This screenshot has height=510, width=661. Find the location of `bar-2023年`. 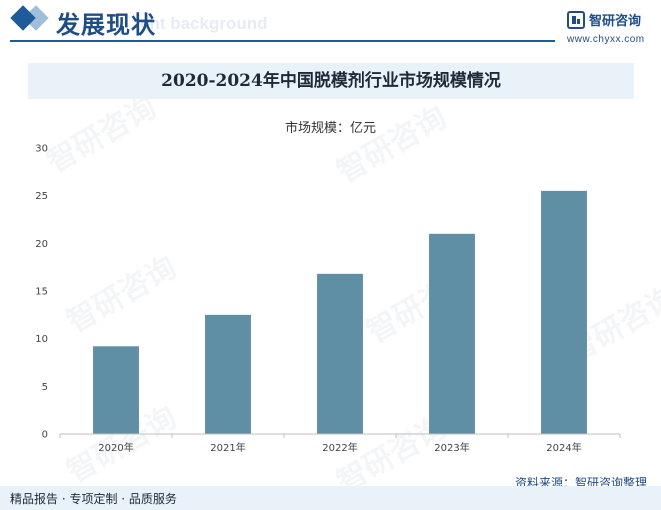

bar-2023年 is located at coordinates (452, 333).